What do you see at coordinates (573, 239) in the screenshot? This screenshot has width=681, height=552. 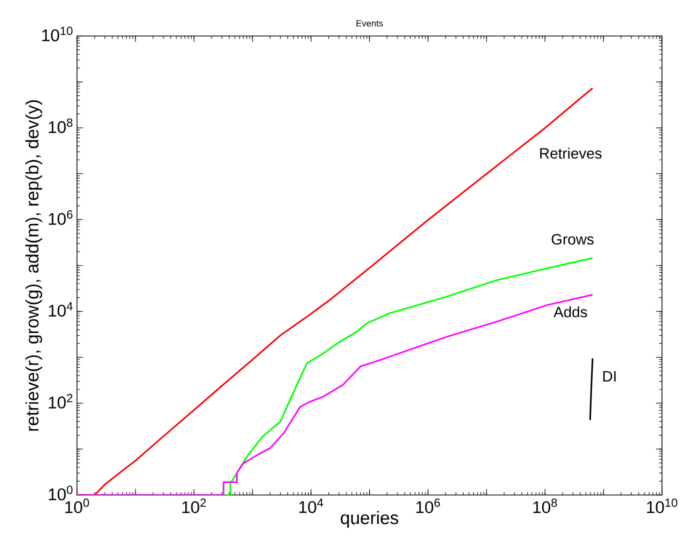 I see `series-label: Grows` at bounding box center [573, 239].